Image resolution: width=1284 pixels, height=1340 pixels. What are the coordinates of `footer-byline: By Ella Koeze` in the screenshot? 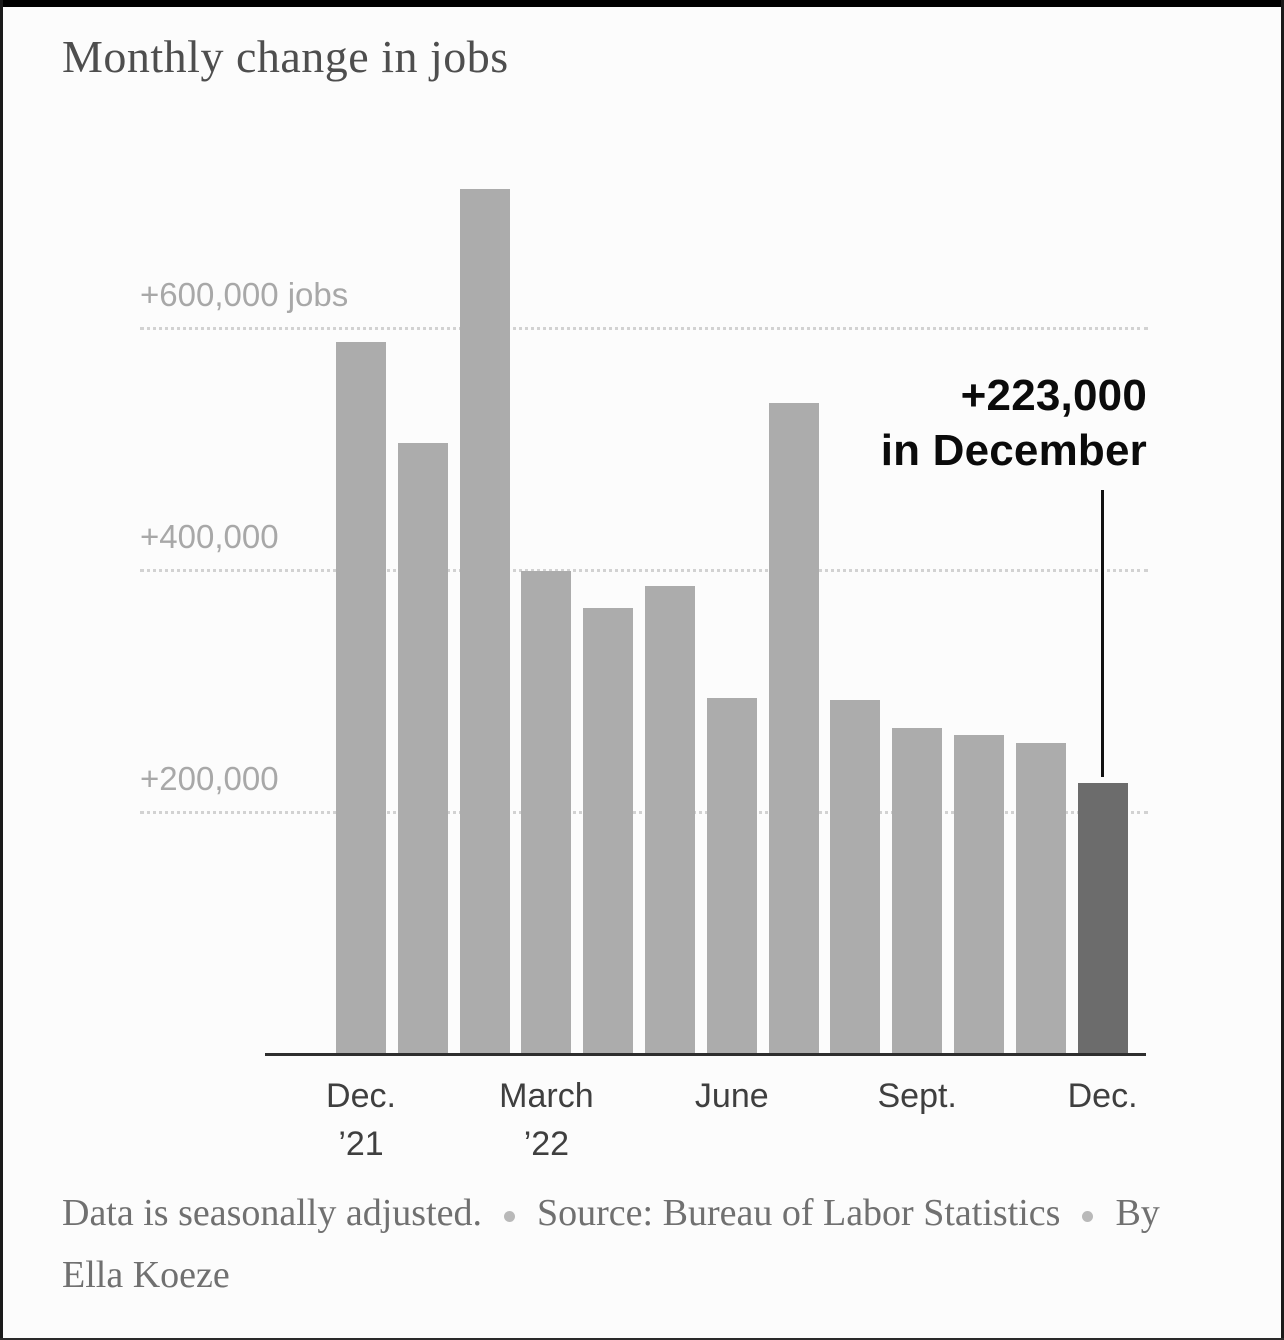 It's located at (611, 1244).